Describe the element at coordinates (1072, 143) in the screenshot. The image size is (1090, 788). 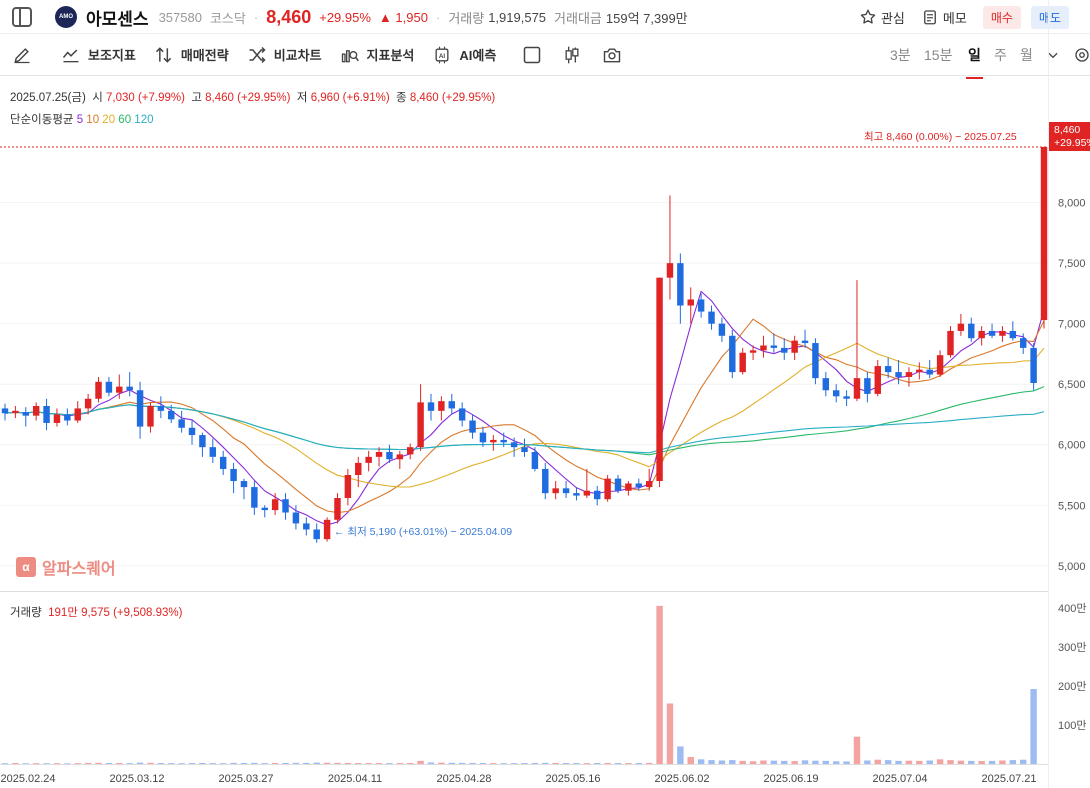
I see `price-tag-change: +29.95%` at that location.